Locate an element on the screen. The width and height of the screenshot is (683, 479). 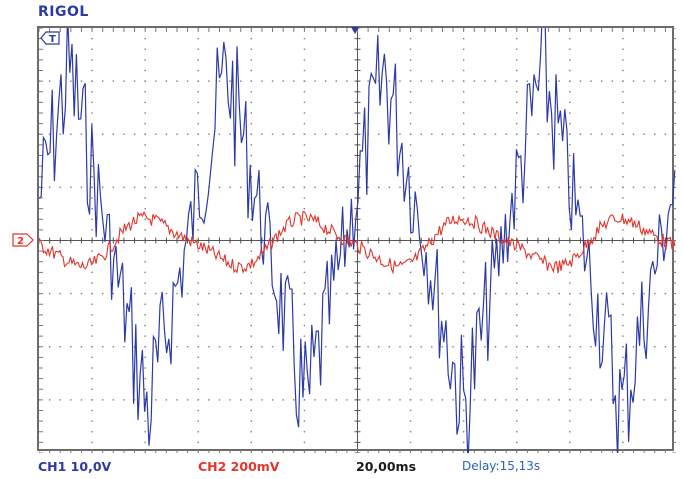
ch2-ground-marker-icon: 2 is located at coordinates (23, 240).